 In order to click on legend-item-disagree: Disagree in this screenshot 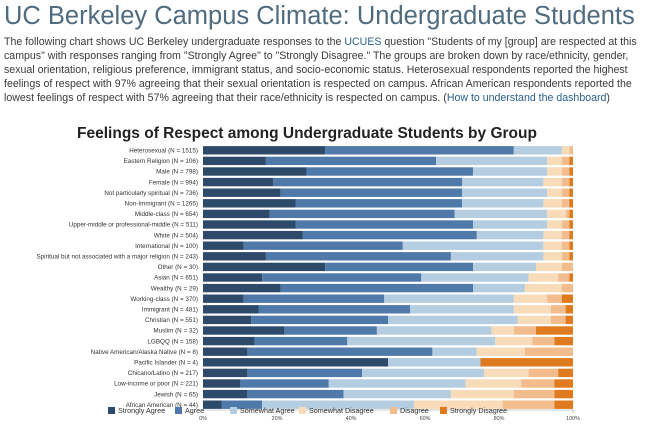, I will do `click(409, 410)`.